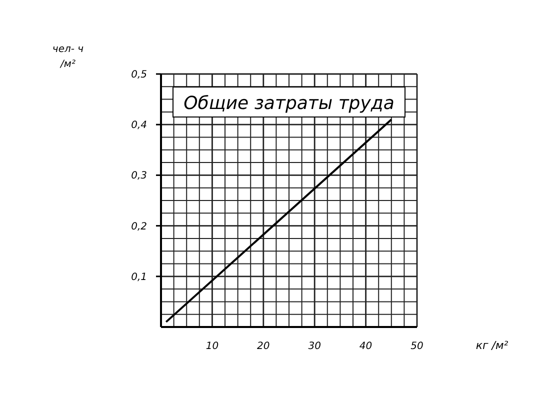 This screenshot has height=399, width=544. I want to click on x-tick-label: 10, so click(212, 346).